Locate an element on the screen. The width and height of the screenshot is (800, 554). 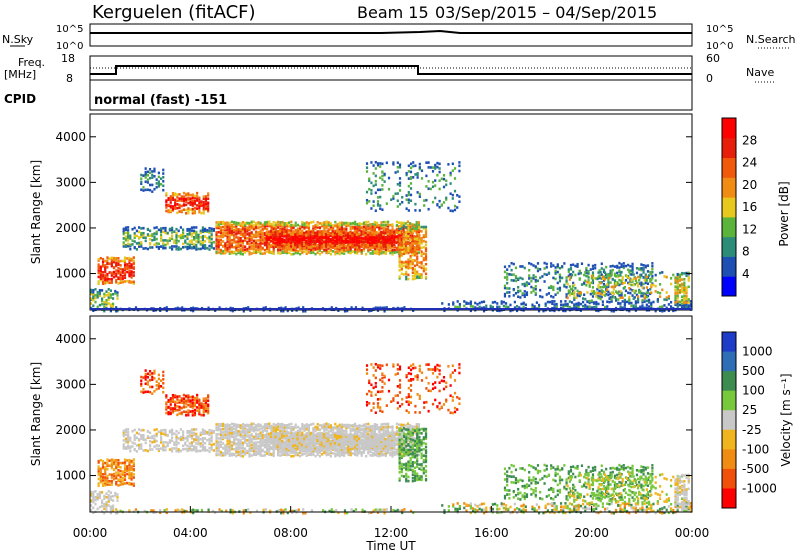
nave-right-tick-bottom: 0 is located at coordinates (709, 78).